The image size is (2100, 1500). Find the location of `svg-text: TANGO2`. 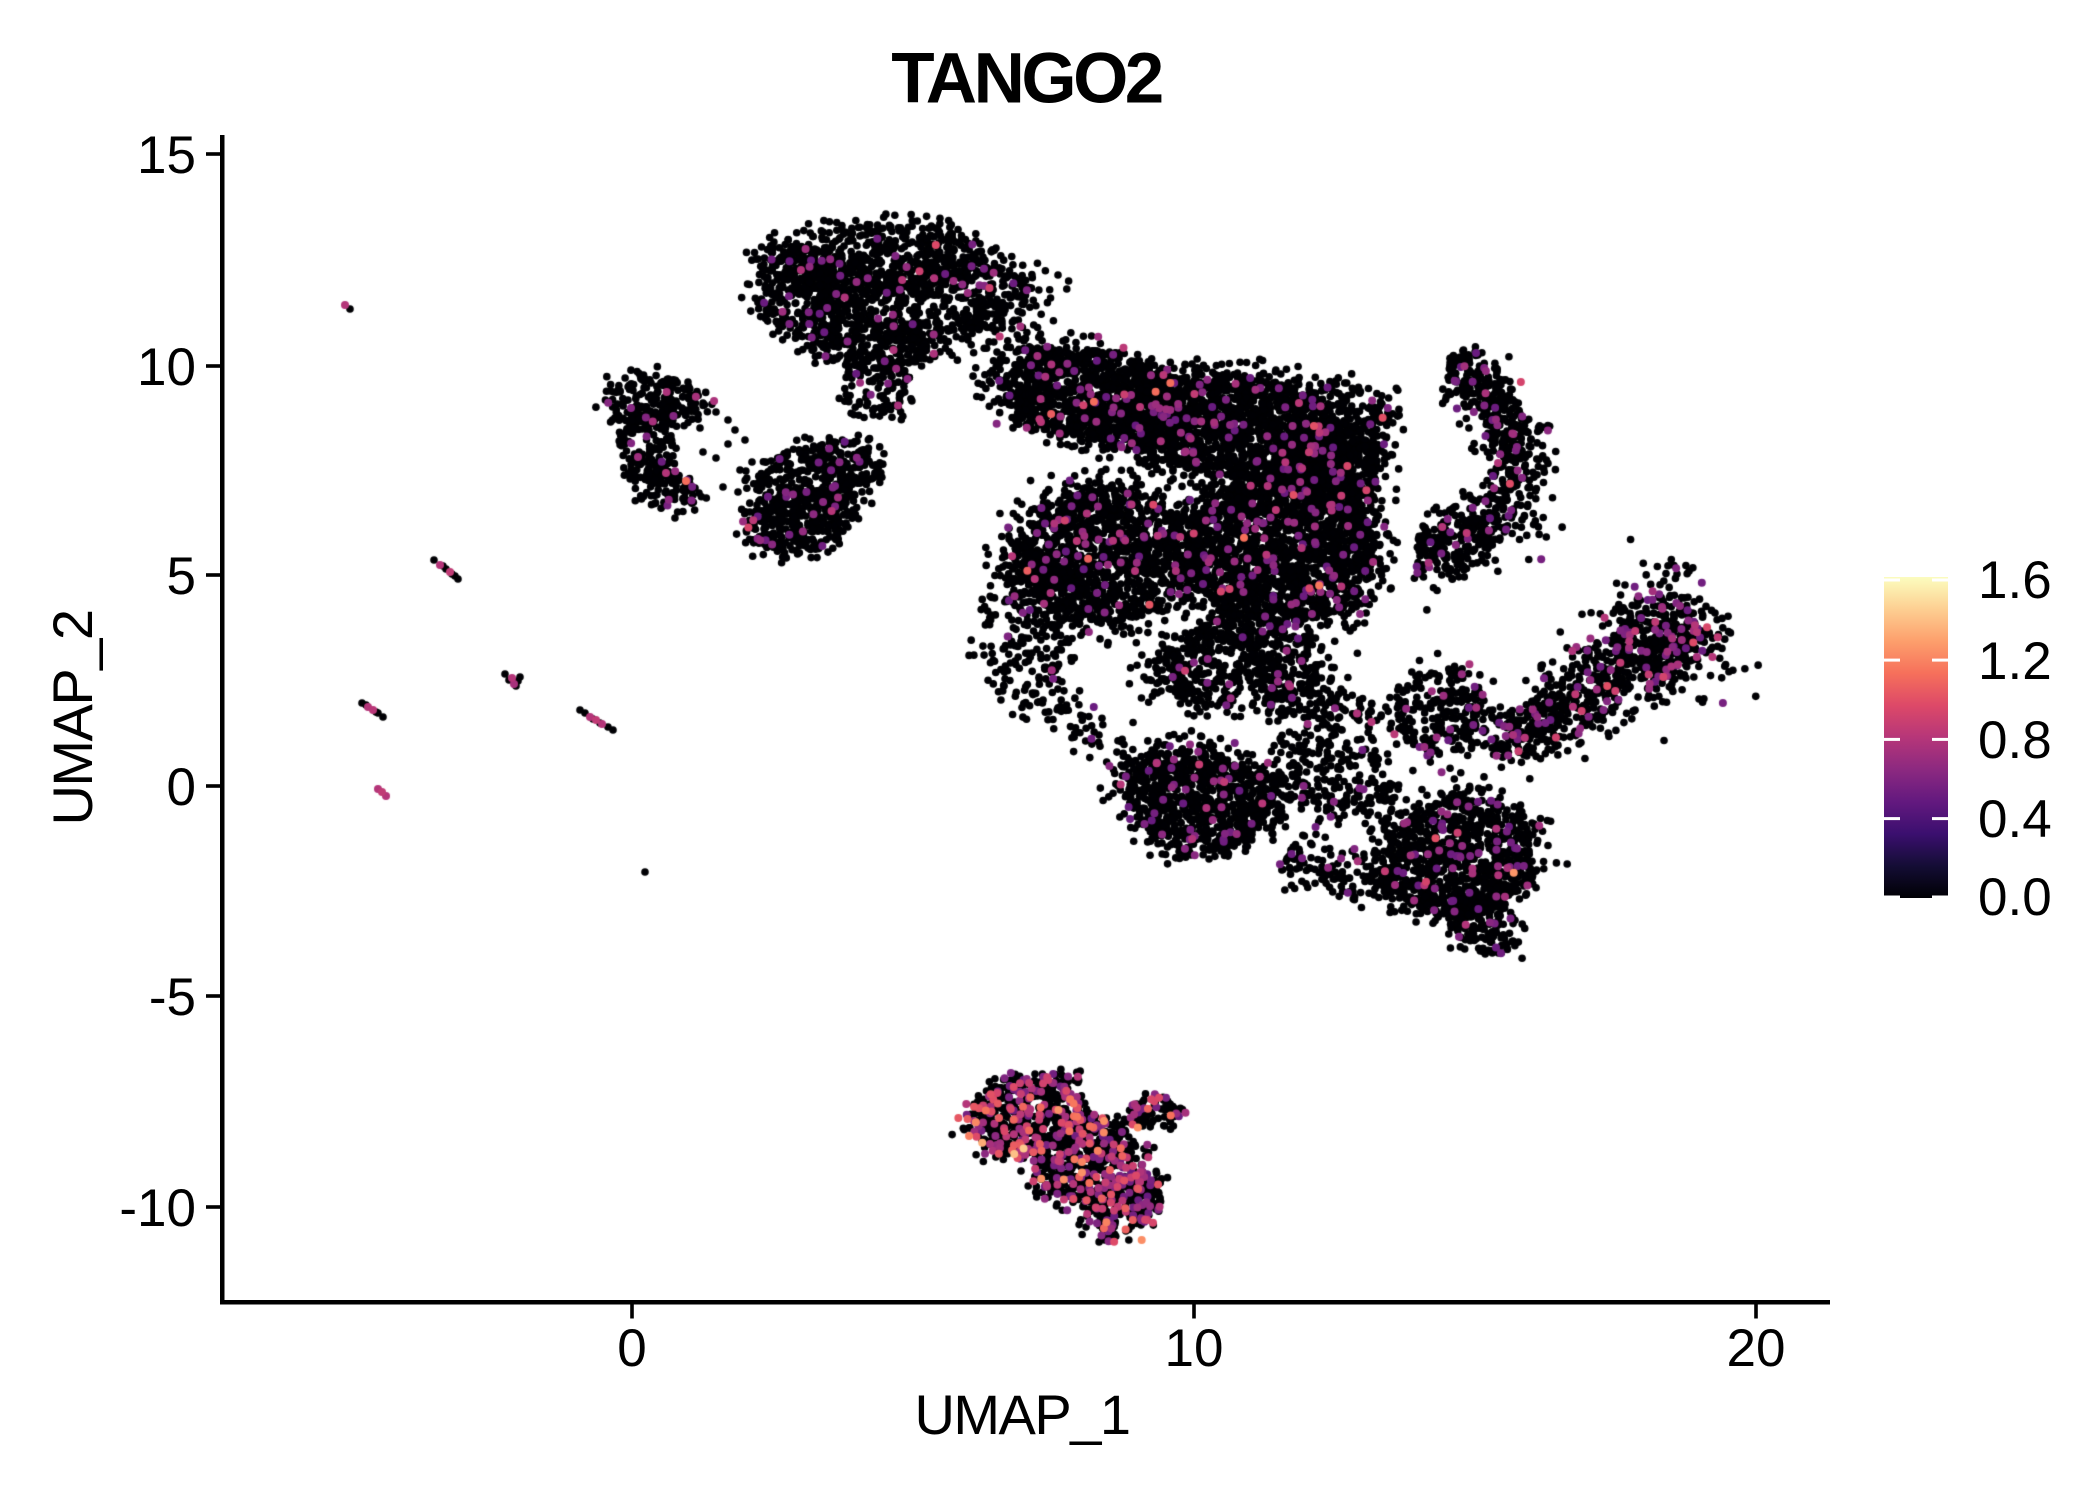

svg-text: TANGO2 is located at coordinates (1026, 79).